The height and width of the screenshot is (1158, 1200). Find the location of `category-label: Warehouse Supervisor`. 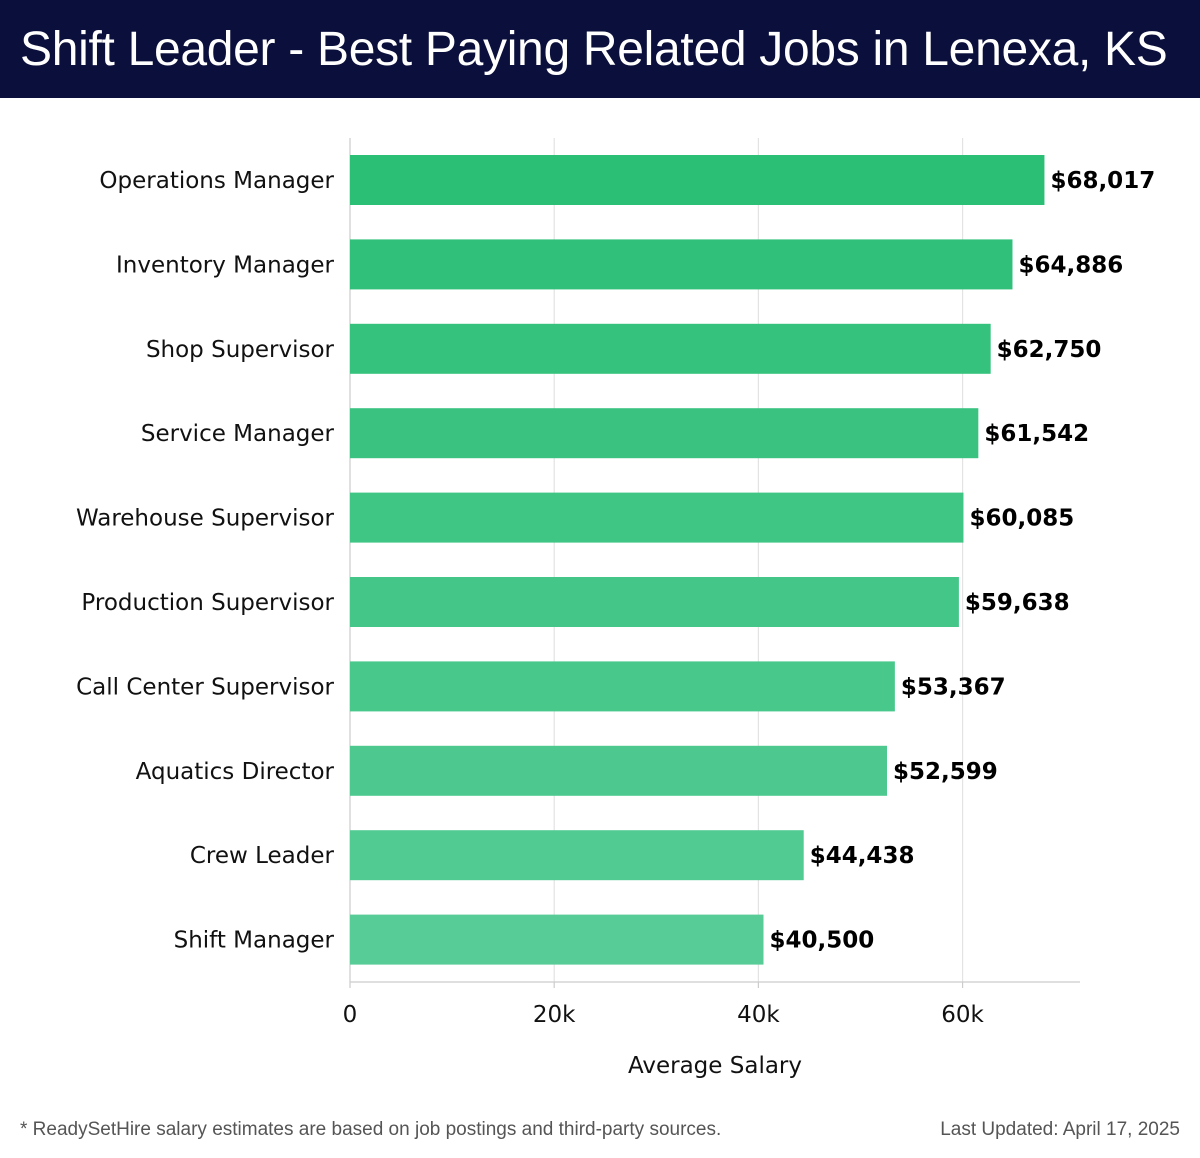

category-label: Warehouse Supervisor is located at coordinates (205, 519).